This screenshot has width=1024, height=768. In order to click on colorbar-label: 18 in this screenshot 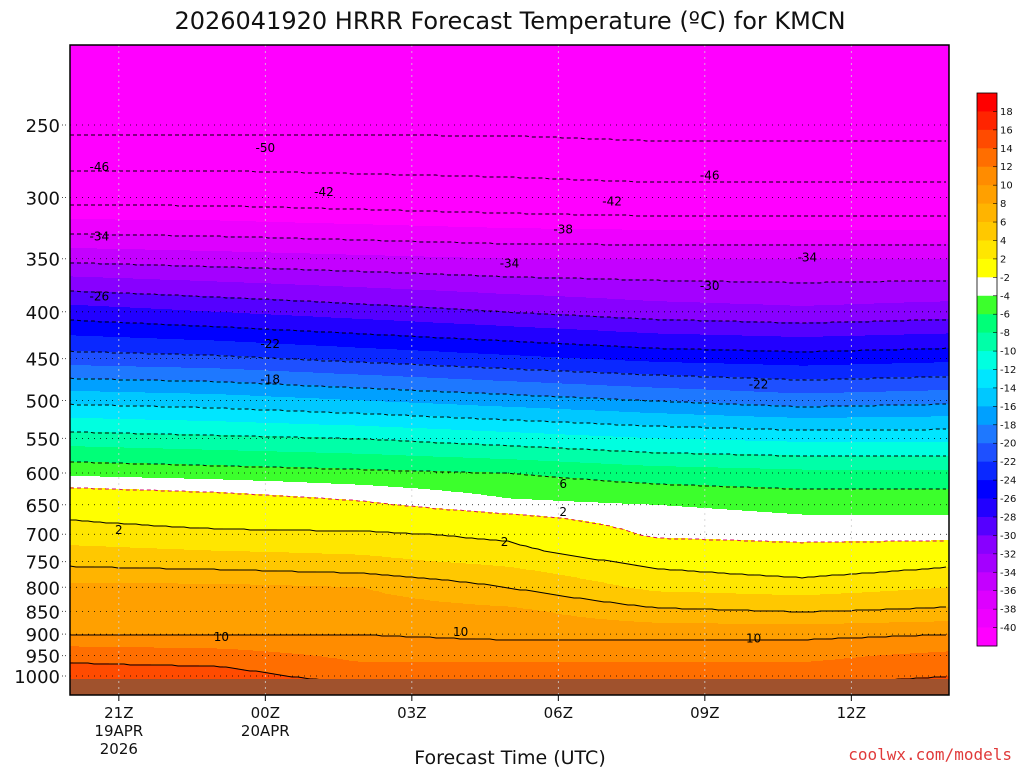, I will do `click(1006, 112)`.